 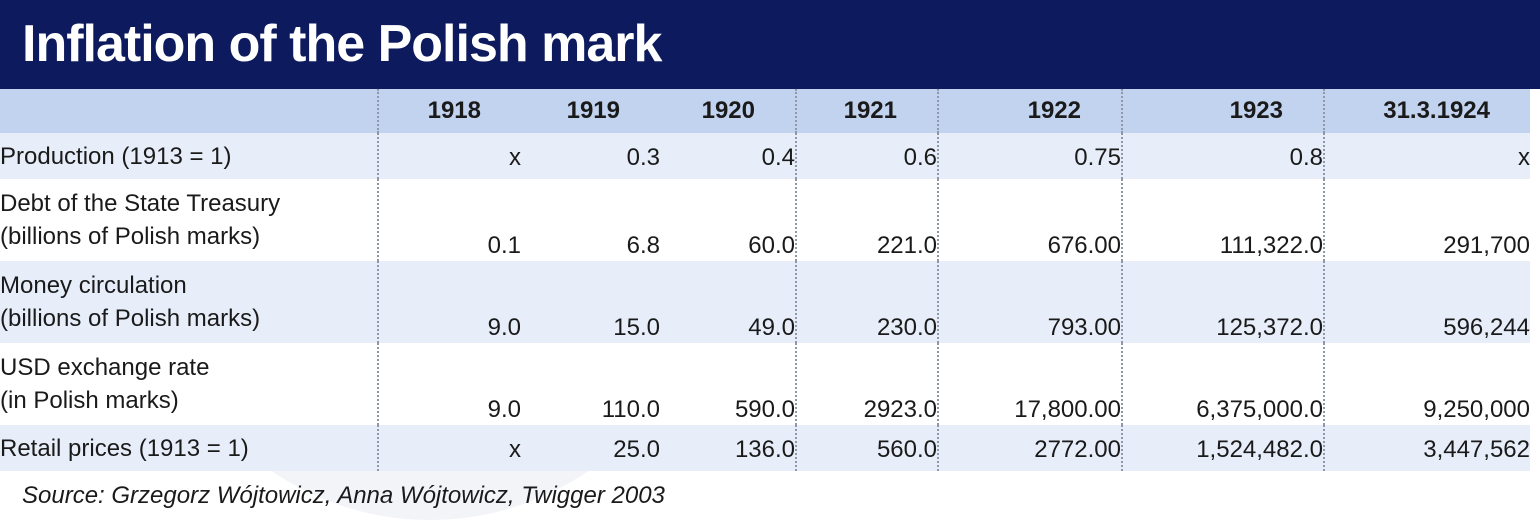 What do you see at coordinates (771, 245) in the screenshot?
I see `table-cell: 60.0` at bounding box center [771, 245].